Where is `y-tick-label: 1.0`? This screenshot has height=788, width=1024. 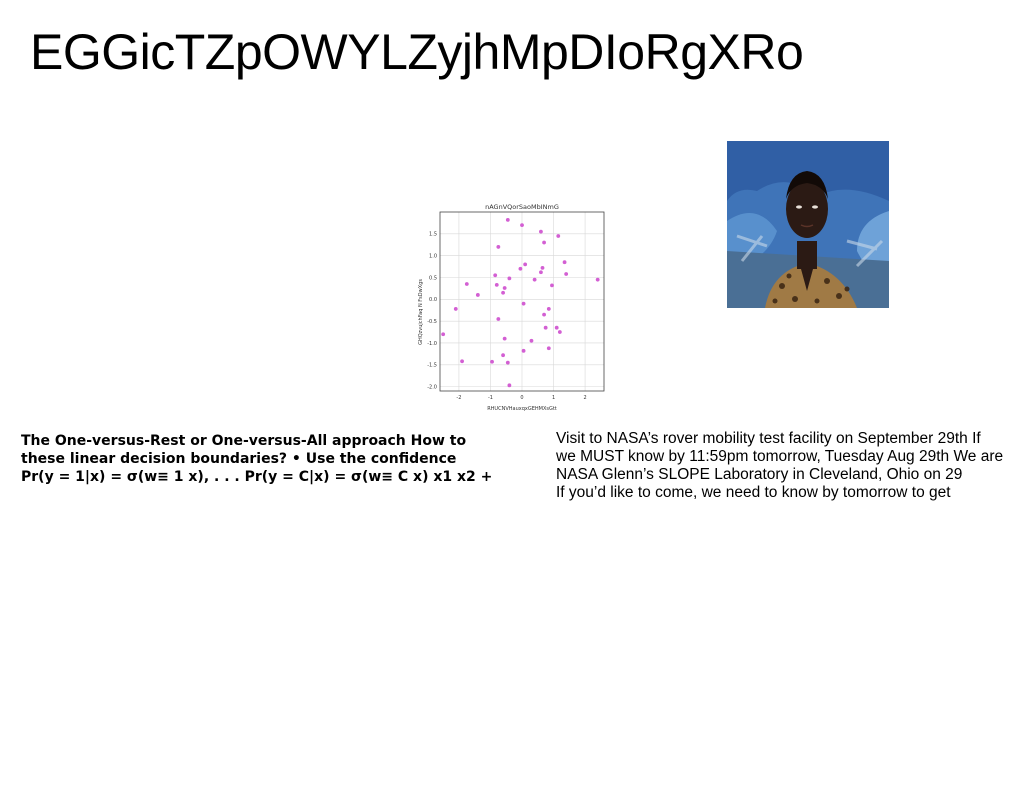
y-tick-label: 1.0 is located at coordinates (433, 256).